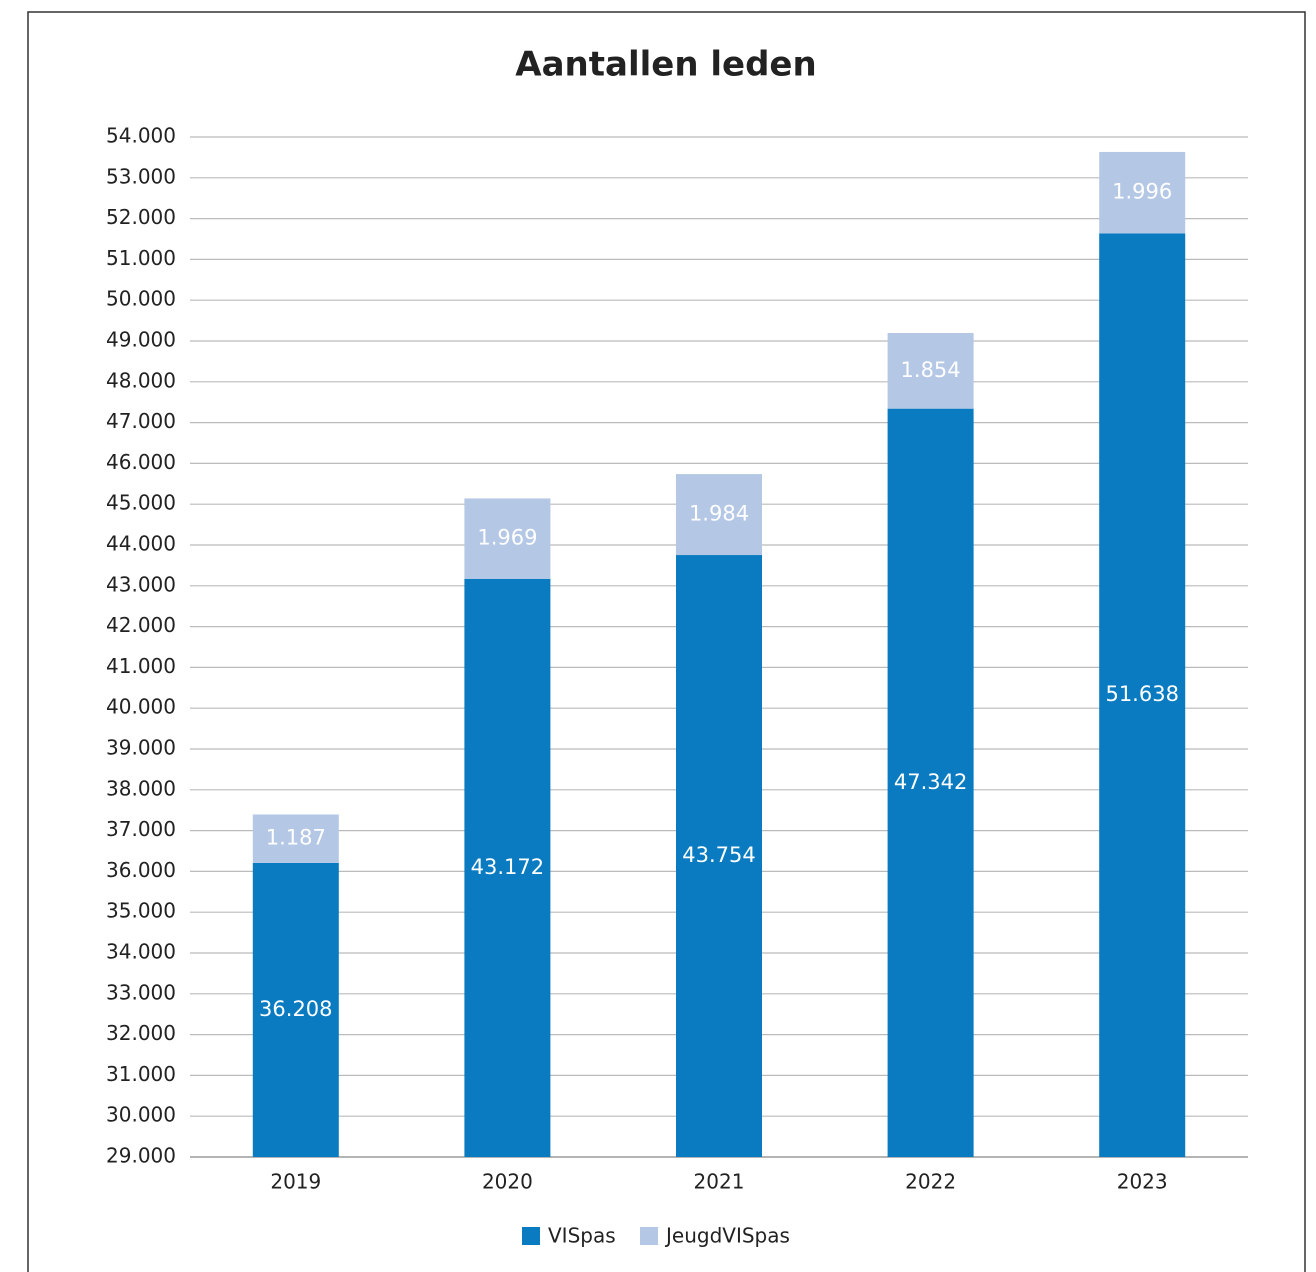  I want to click on value-label: 1.996, so click(1142, 192).